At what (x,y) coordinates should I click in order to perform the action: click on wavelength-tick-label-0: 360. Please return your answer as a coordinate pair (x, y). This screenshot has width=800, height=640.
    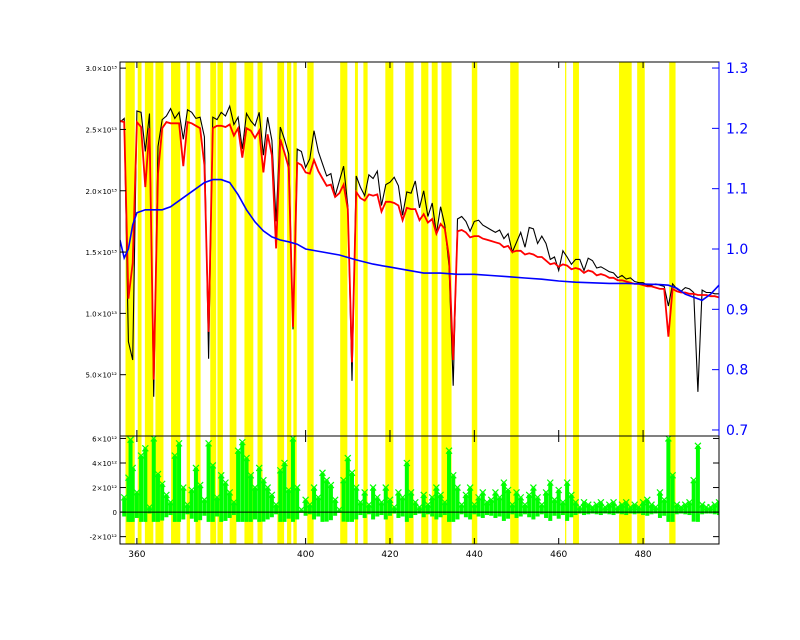
    Looking at the image, I should click on (136, 555).